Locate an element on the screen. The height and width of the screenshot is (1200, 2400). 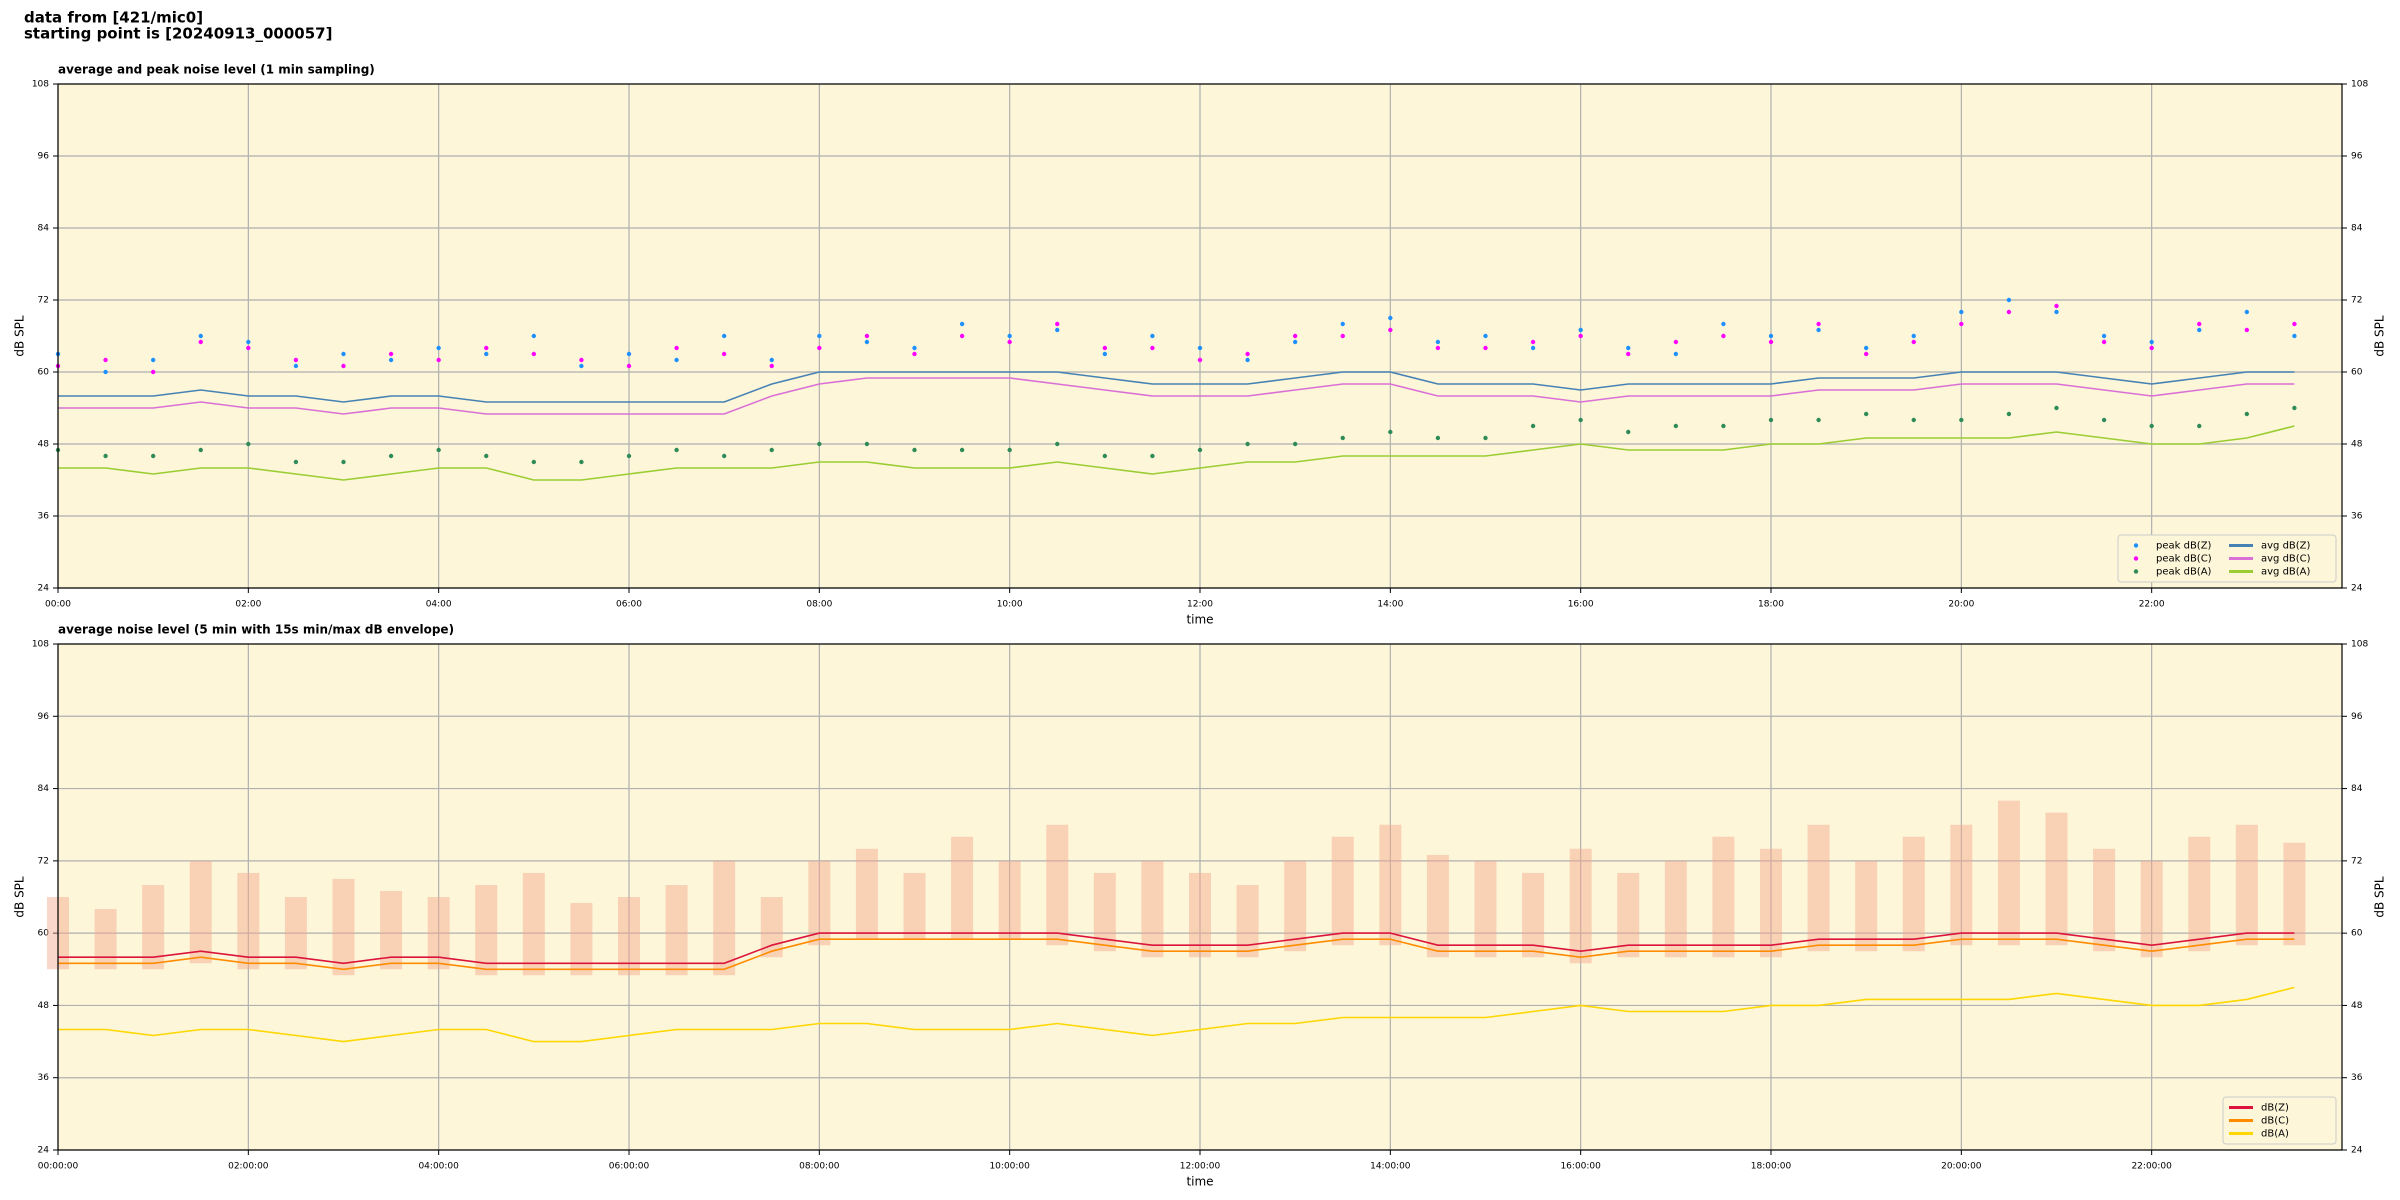
y-tick-label: 96 is located at coordinates (44, 157).